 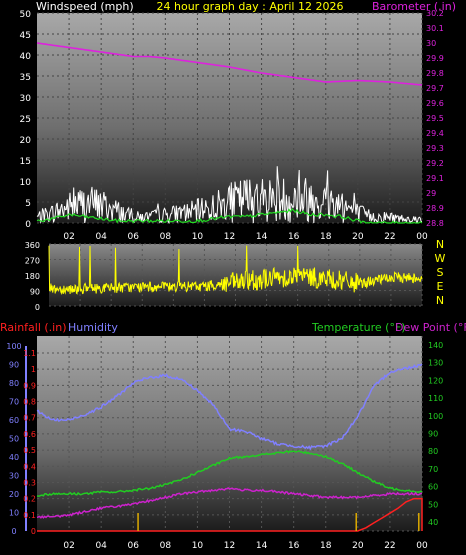 What do you see at coordinates (433, 469) in the screenshot?
I see `temperature-tick-label: 70` at bounding box center [433, 469].